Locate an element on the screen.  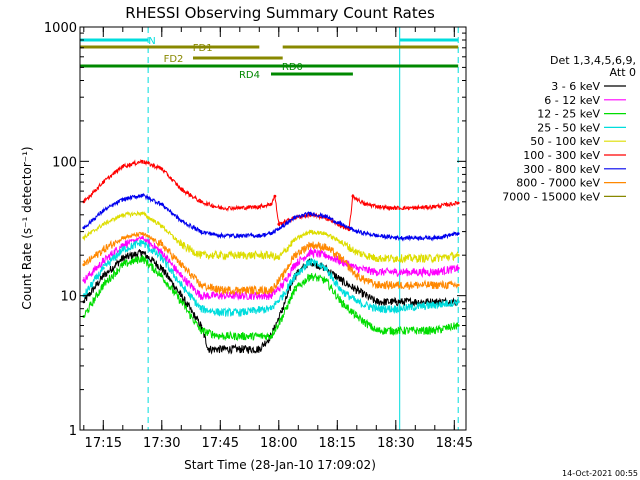
legend-entry-label-2: 12 - 25 keV is located at coordinates (568, 114).